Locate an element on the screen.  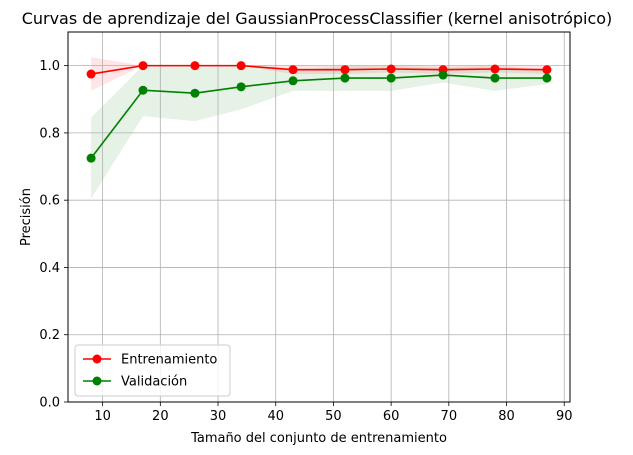
x-tick-label: 90 is located at coordinates (564, 416).